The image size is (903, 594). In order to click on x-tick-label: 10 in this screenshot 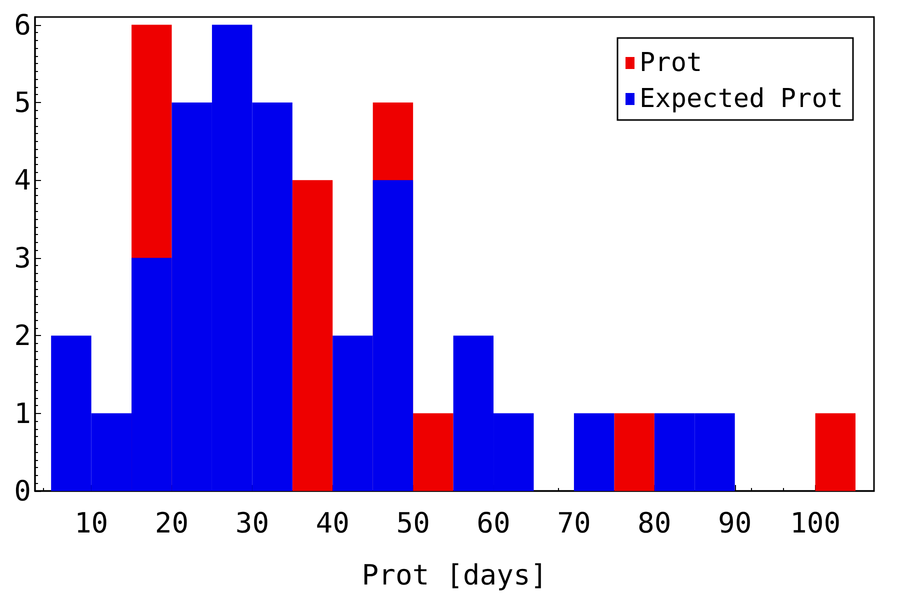, I will do `click(91, 523)`.